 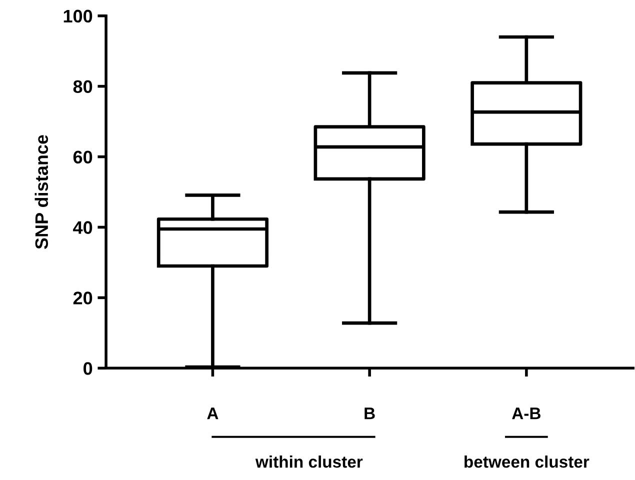 I want to click on text: within cluster, so click(x=309, y=462).